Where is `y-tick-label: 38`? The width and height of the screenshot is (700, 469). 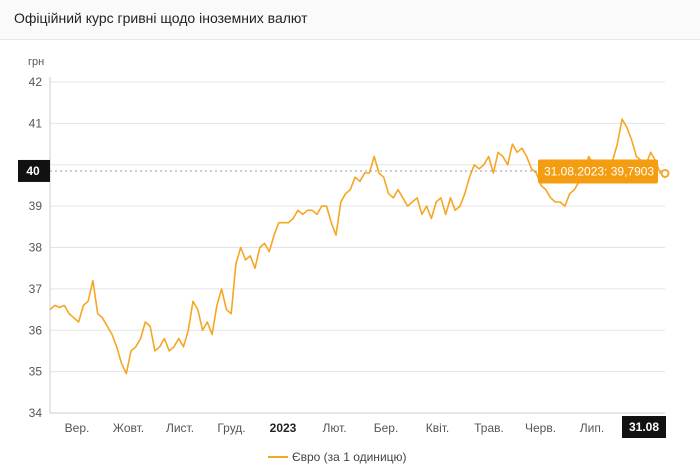 y-tick-label: 38 is located at coordinates (36, 248).